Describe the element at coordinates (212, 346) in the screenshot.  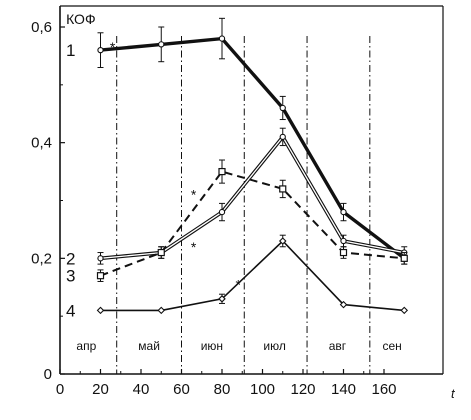
I see `month-label: июн` at that location.